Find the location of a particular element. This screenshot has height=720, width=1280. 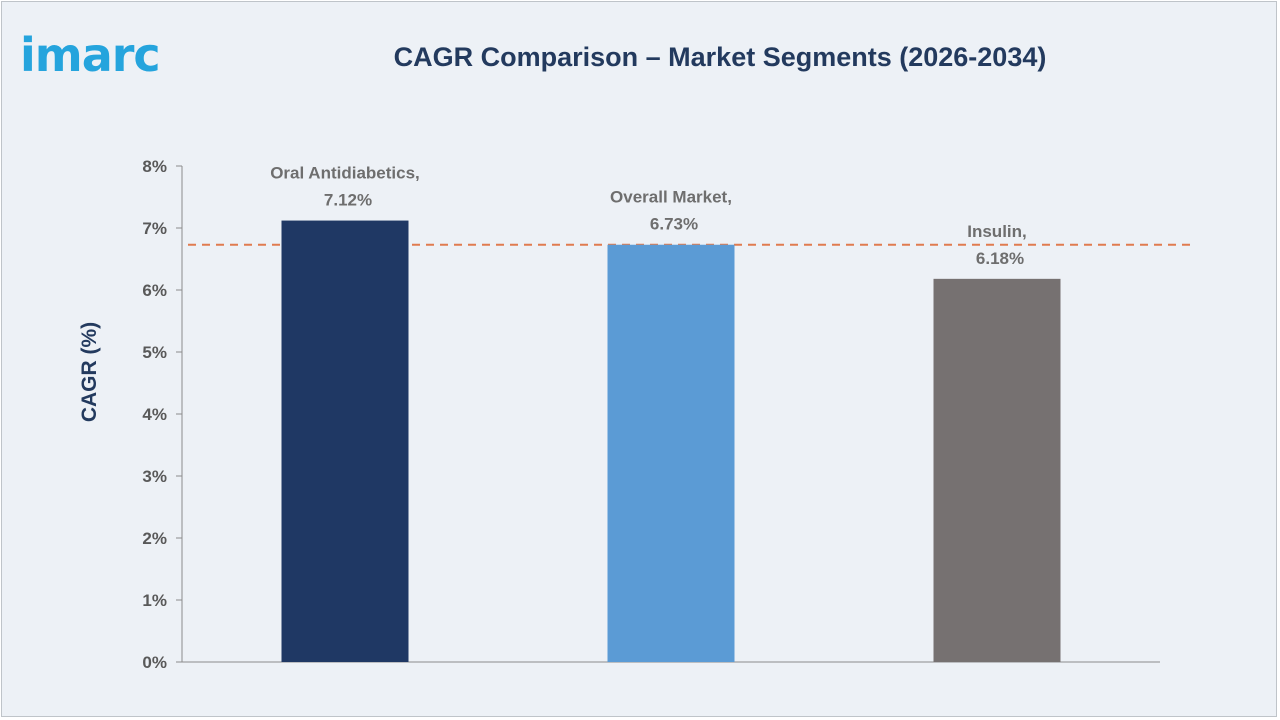

data-label: 6.18% is located at coordinates (1000, 258).